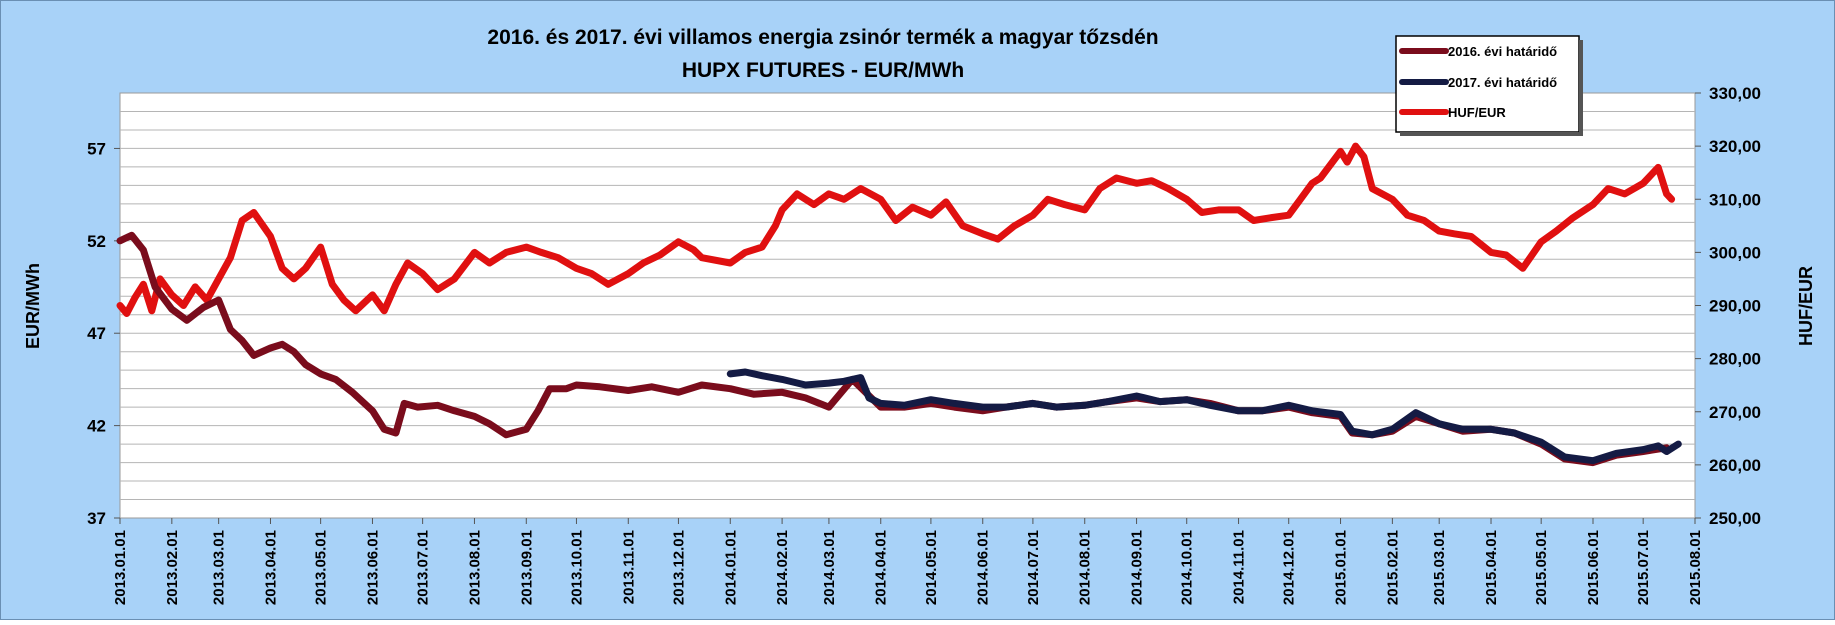  I want to click on y-right-tick-label: 310,00, so click(1735, 199).